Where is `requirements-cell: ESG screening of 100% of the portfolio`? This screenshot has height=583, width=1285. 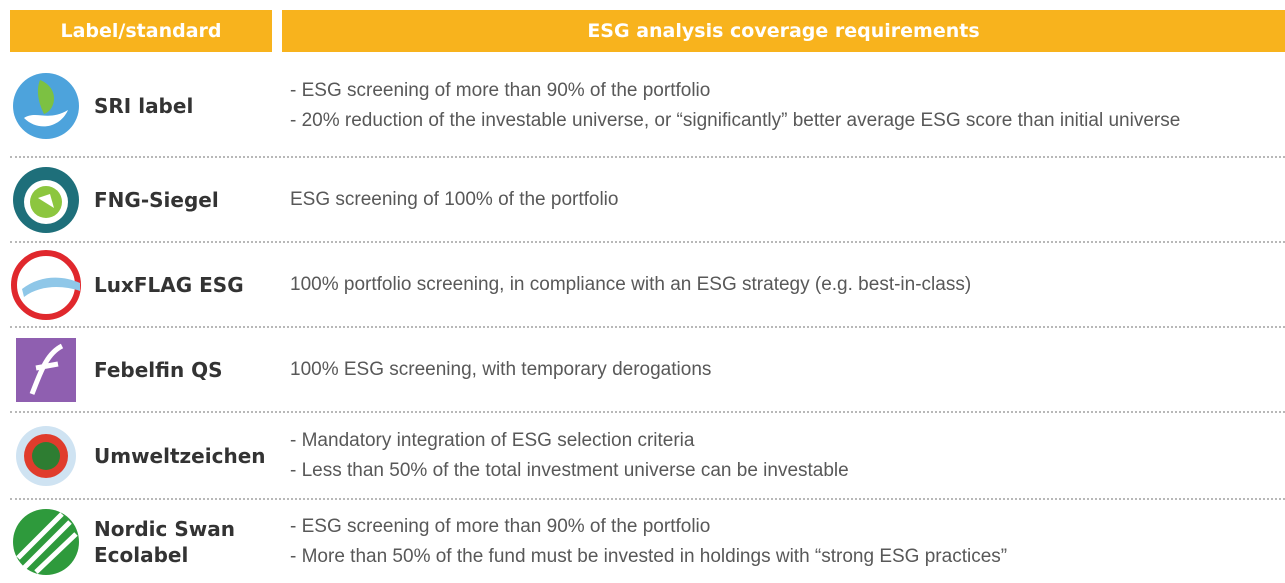 requirements-cell: ESG screening of 100% of the portfolio is located at coordinates (783, 199).